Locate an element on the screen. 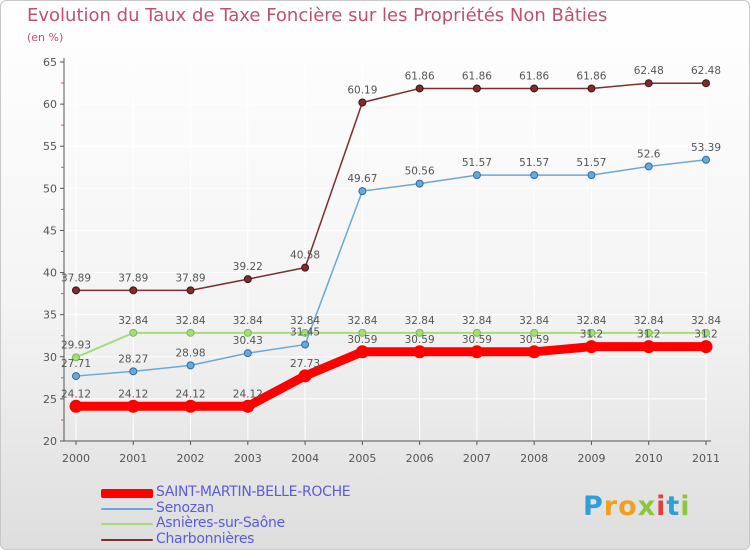 This screenshot has height=550, width=750. x-tick-label: 2008 is located at coordinates (534, 458).